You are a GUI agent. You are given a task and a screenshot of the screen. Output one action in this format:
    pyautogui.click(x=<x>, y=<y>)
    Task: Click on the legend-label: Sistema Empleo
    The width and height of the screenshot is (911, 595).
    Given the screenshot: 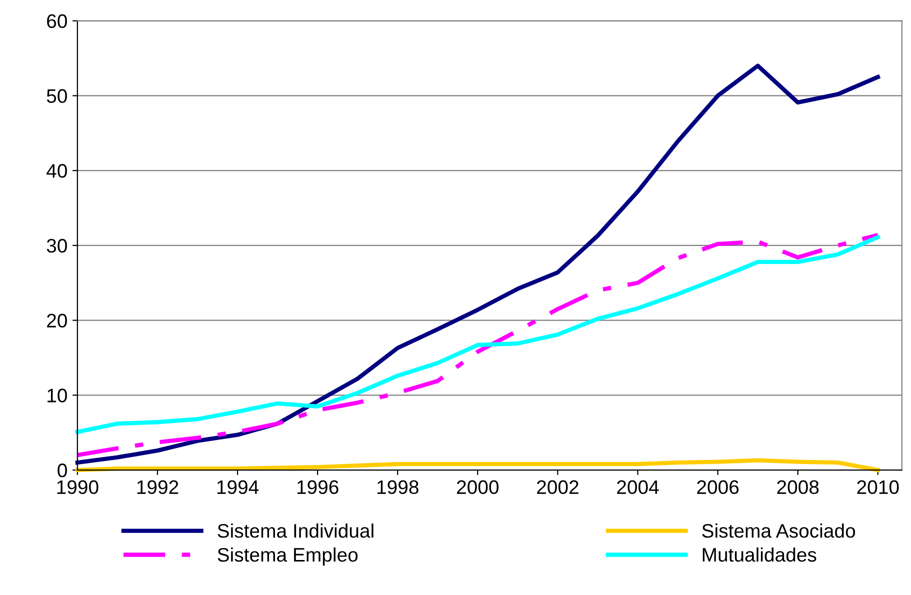 What is the action you would take?
    pyautogui.click(x=288, y=556)
    